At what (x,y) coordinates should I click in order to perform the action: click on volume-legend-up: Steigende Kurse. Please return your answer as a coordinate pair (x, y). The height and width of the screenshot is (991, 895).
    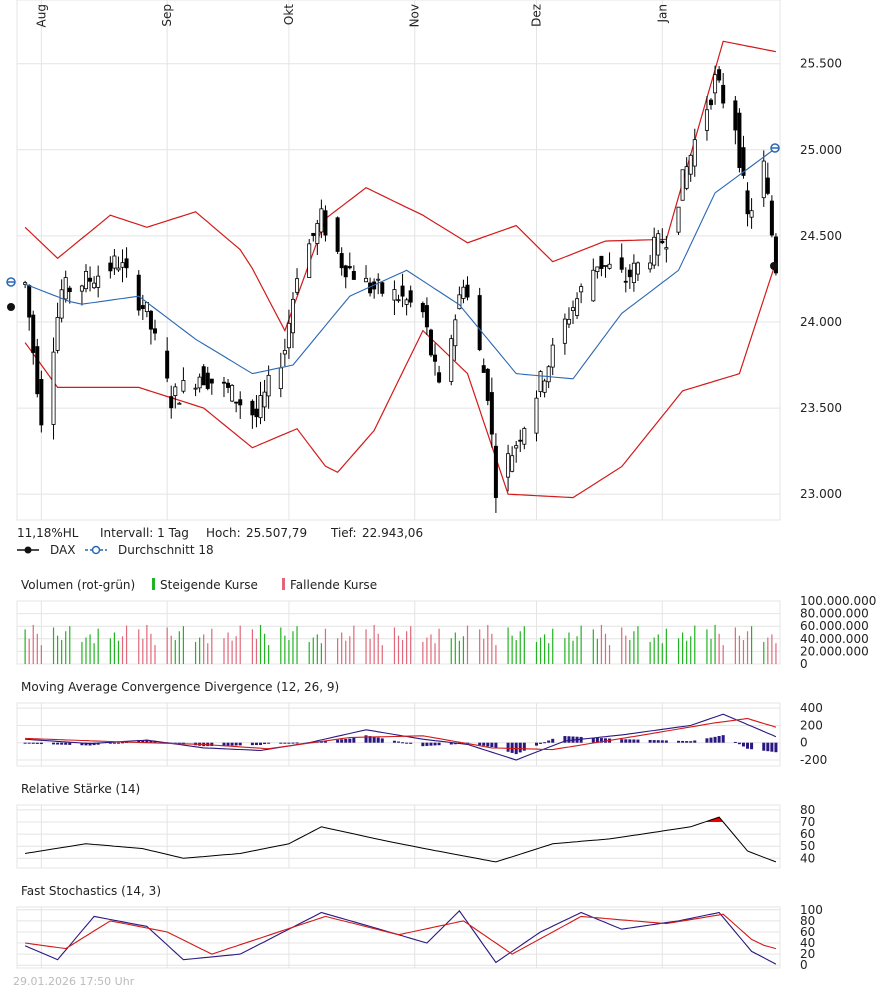
    Looking at the image, I should click on (209, 585).